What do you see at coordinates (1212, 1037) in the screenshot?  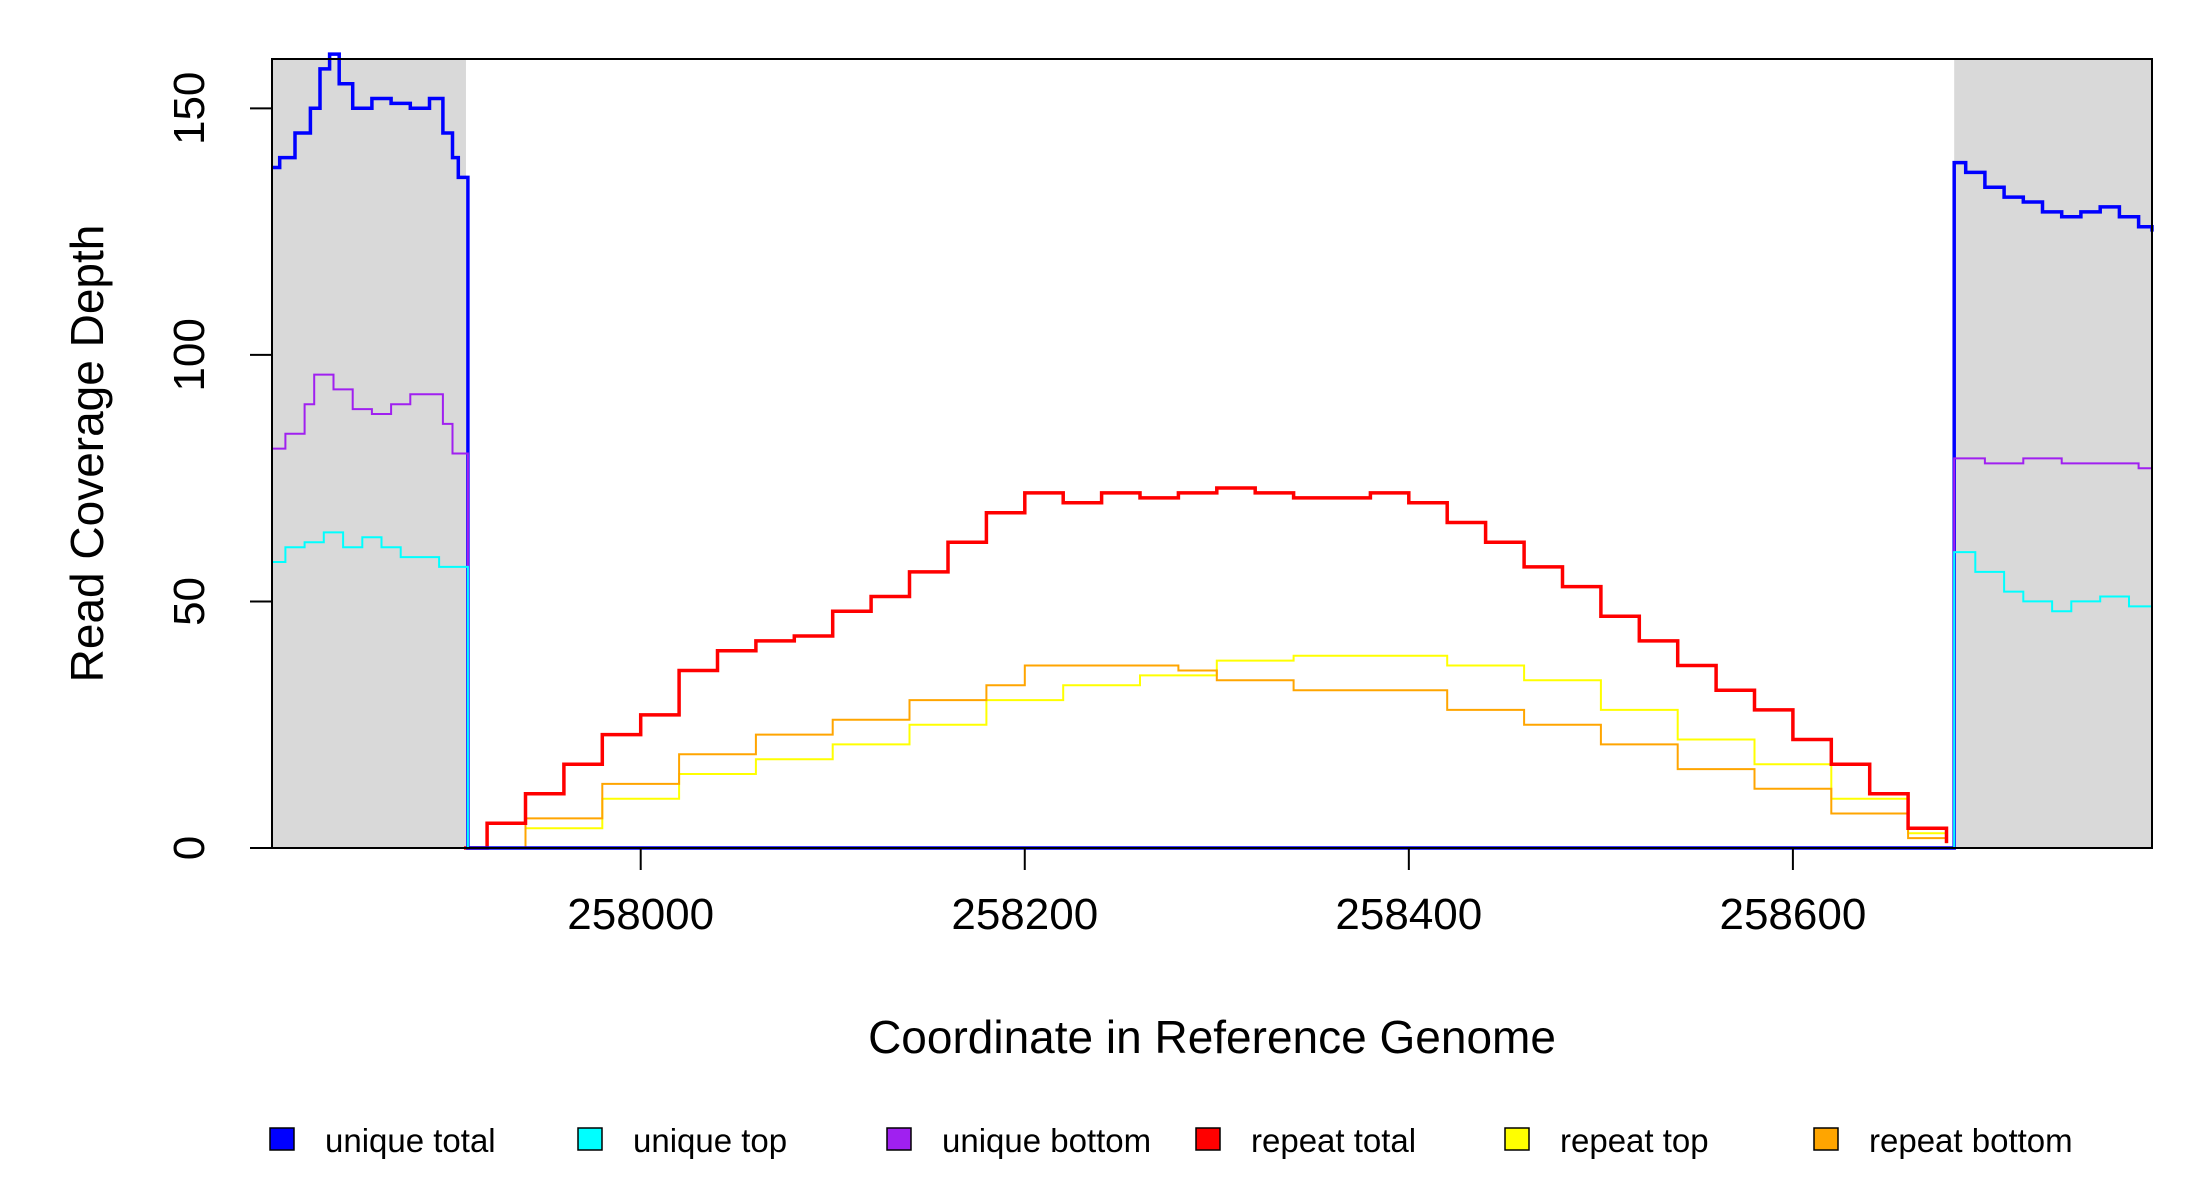 I see `x-axis-title: Coordinate in Reference Genome` at bounding box center [1212, 1037].